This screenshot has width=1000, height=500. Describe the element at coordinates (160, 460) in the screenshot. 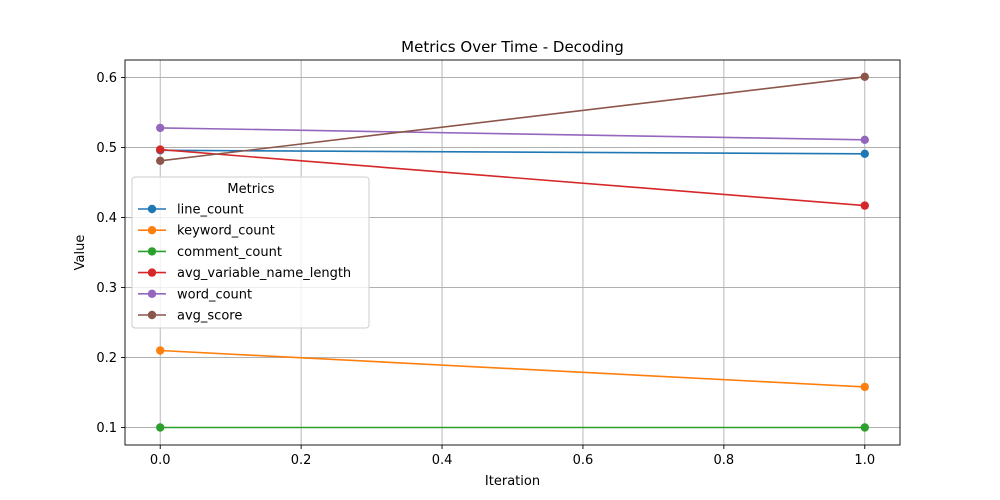

I see `x-tick-label: 0.0` at that location.